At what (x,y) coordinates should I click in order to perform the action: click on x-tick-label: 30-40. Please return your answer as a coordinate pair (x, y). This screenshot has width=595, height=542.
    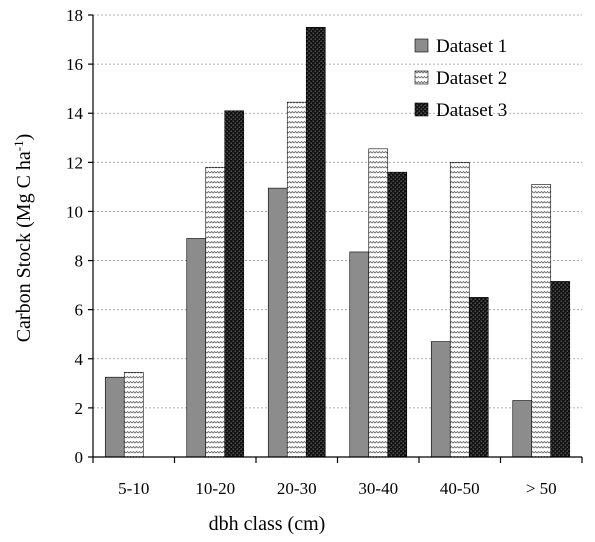
    Looking at the image, I should click on (378, 488).